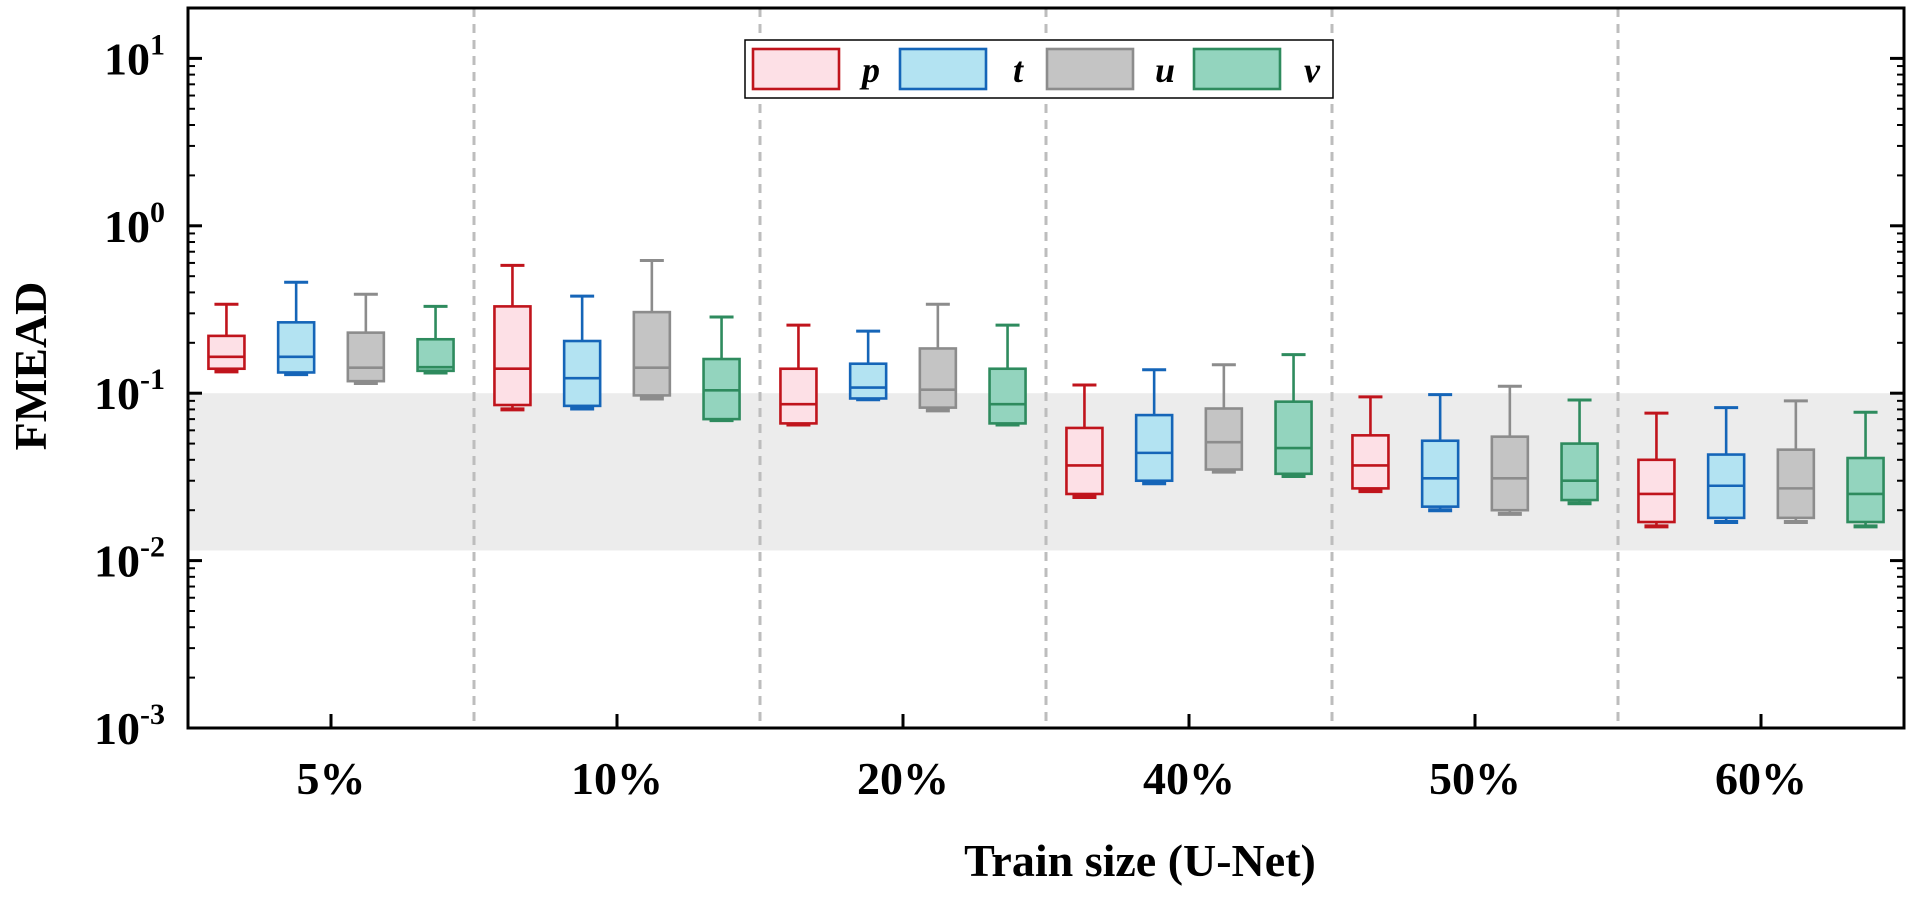 The image size is (1911, 901). I want to click on box-v-60pct, so click(1865, 469).